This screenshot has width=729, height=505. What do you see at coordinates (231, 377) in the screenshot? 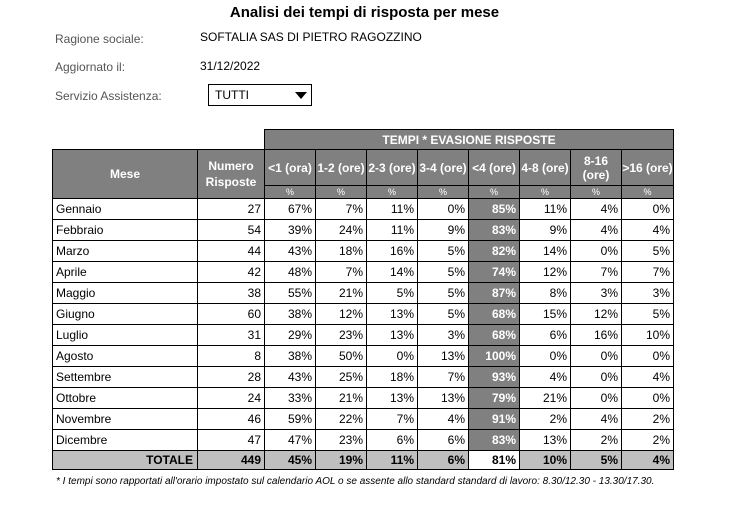
I see `count-cell: 28` at bounding box center [231, 377].